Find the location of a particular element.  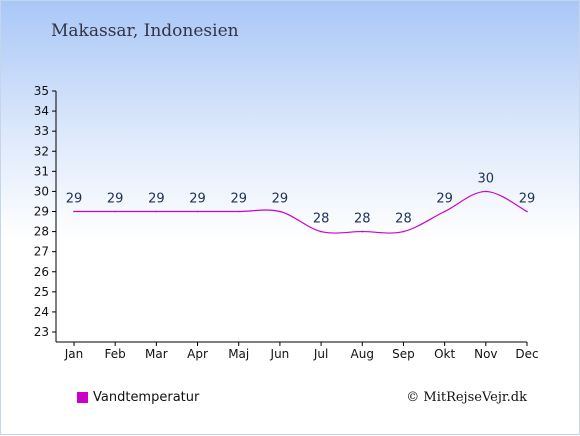

y-tick-label: 33 is located at coordinates (41, 131).